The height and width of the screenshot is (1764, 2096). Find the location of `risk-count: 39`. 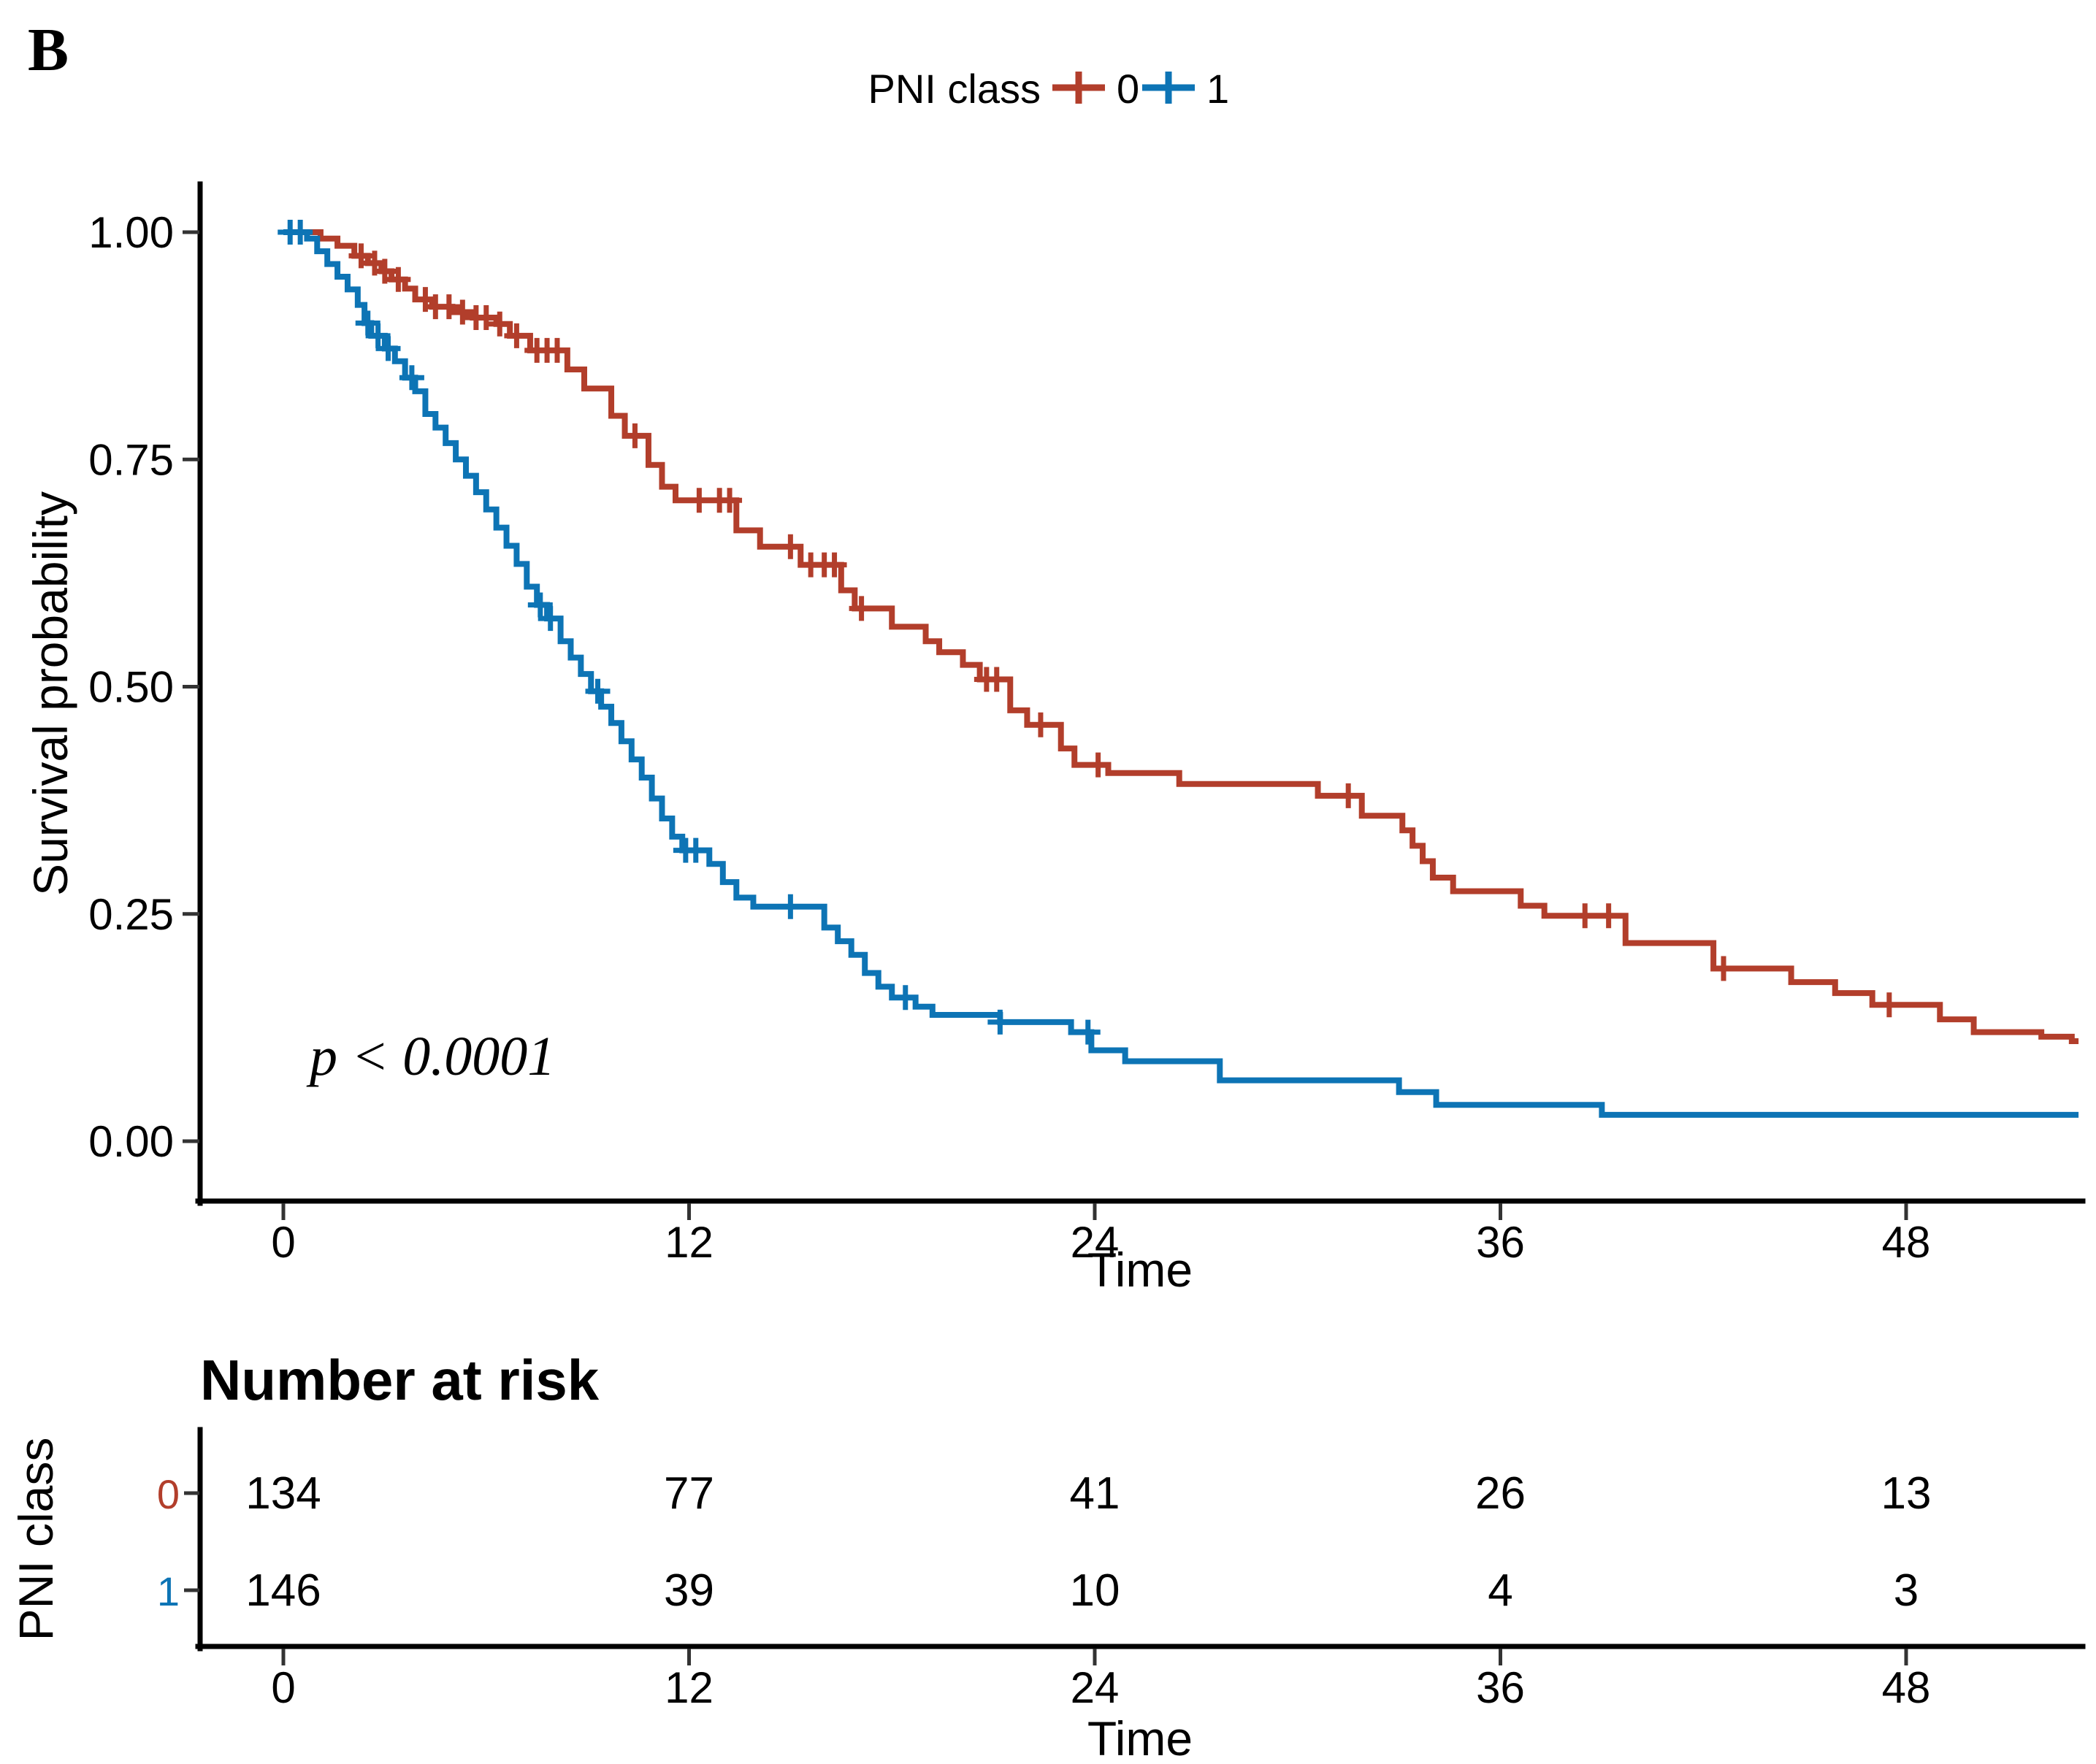

risk-count: 39 is located at coordinates (689, 1590).